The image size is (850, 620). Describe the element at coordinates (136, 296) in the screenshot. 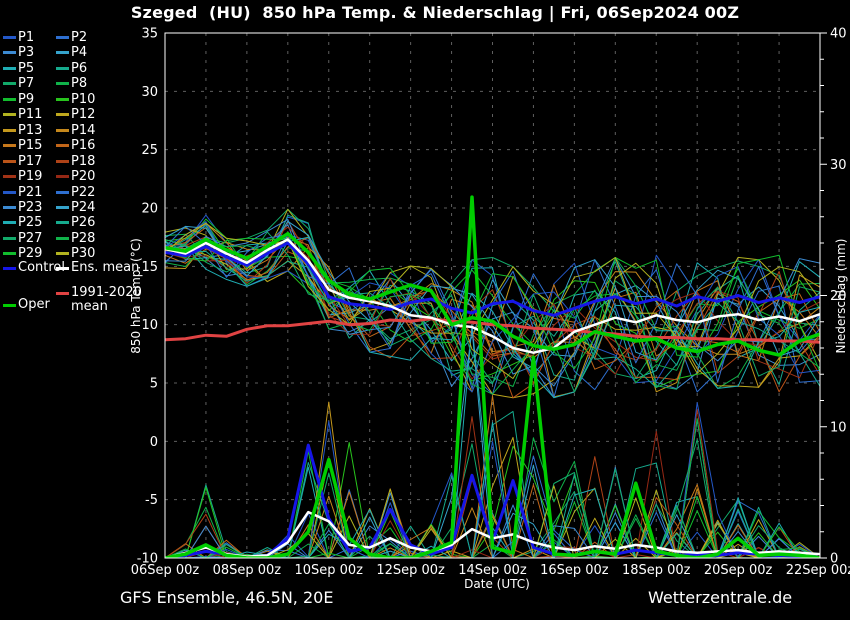

I see `y-axis-left-title: 850 hPa Temp. (°C)` at that location.